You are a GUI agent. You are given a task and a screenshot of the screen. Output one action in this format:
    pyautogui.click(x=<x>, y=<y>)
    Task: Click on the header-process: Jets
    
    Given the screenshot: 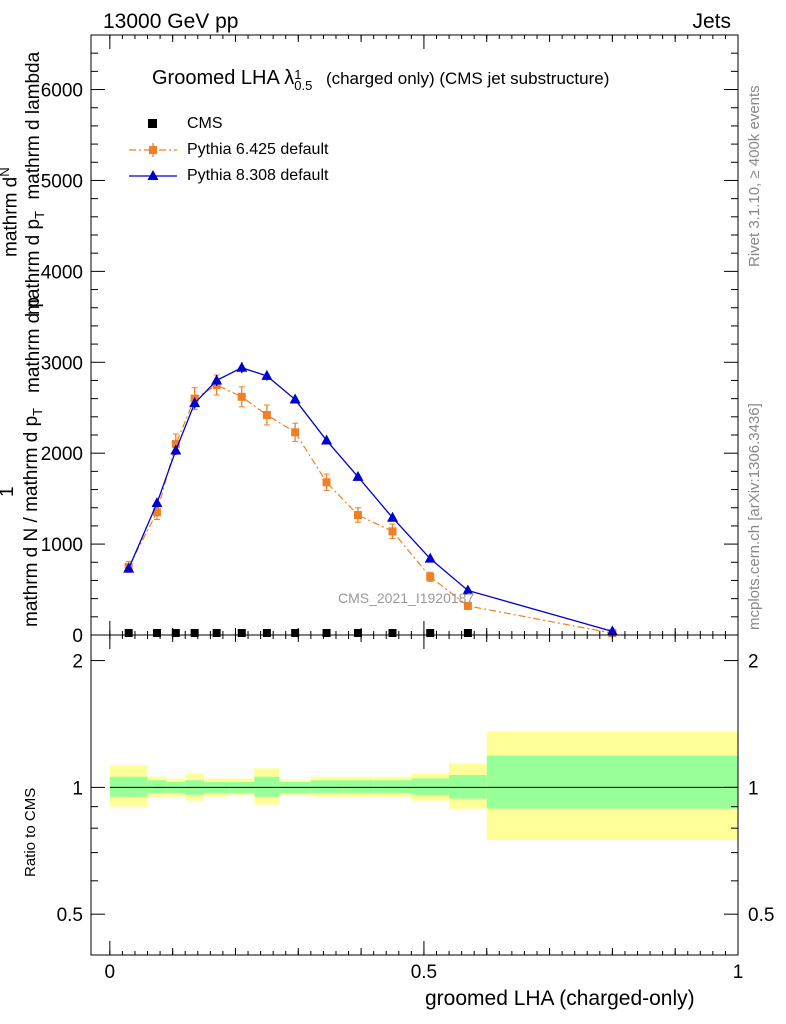 What is the action you would take?
    pyautogui.click(x=711, y=21)
    